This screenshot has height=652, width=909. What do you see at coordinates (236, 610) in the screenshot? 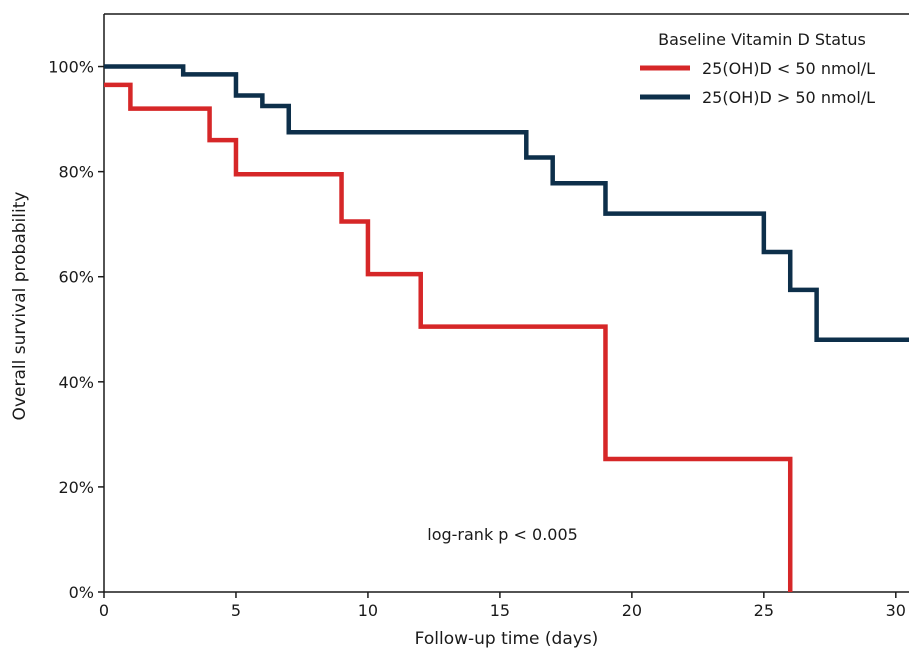
I see `x-tick-label: 5` at bounding box center [236, 610].